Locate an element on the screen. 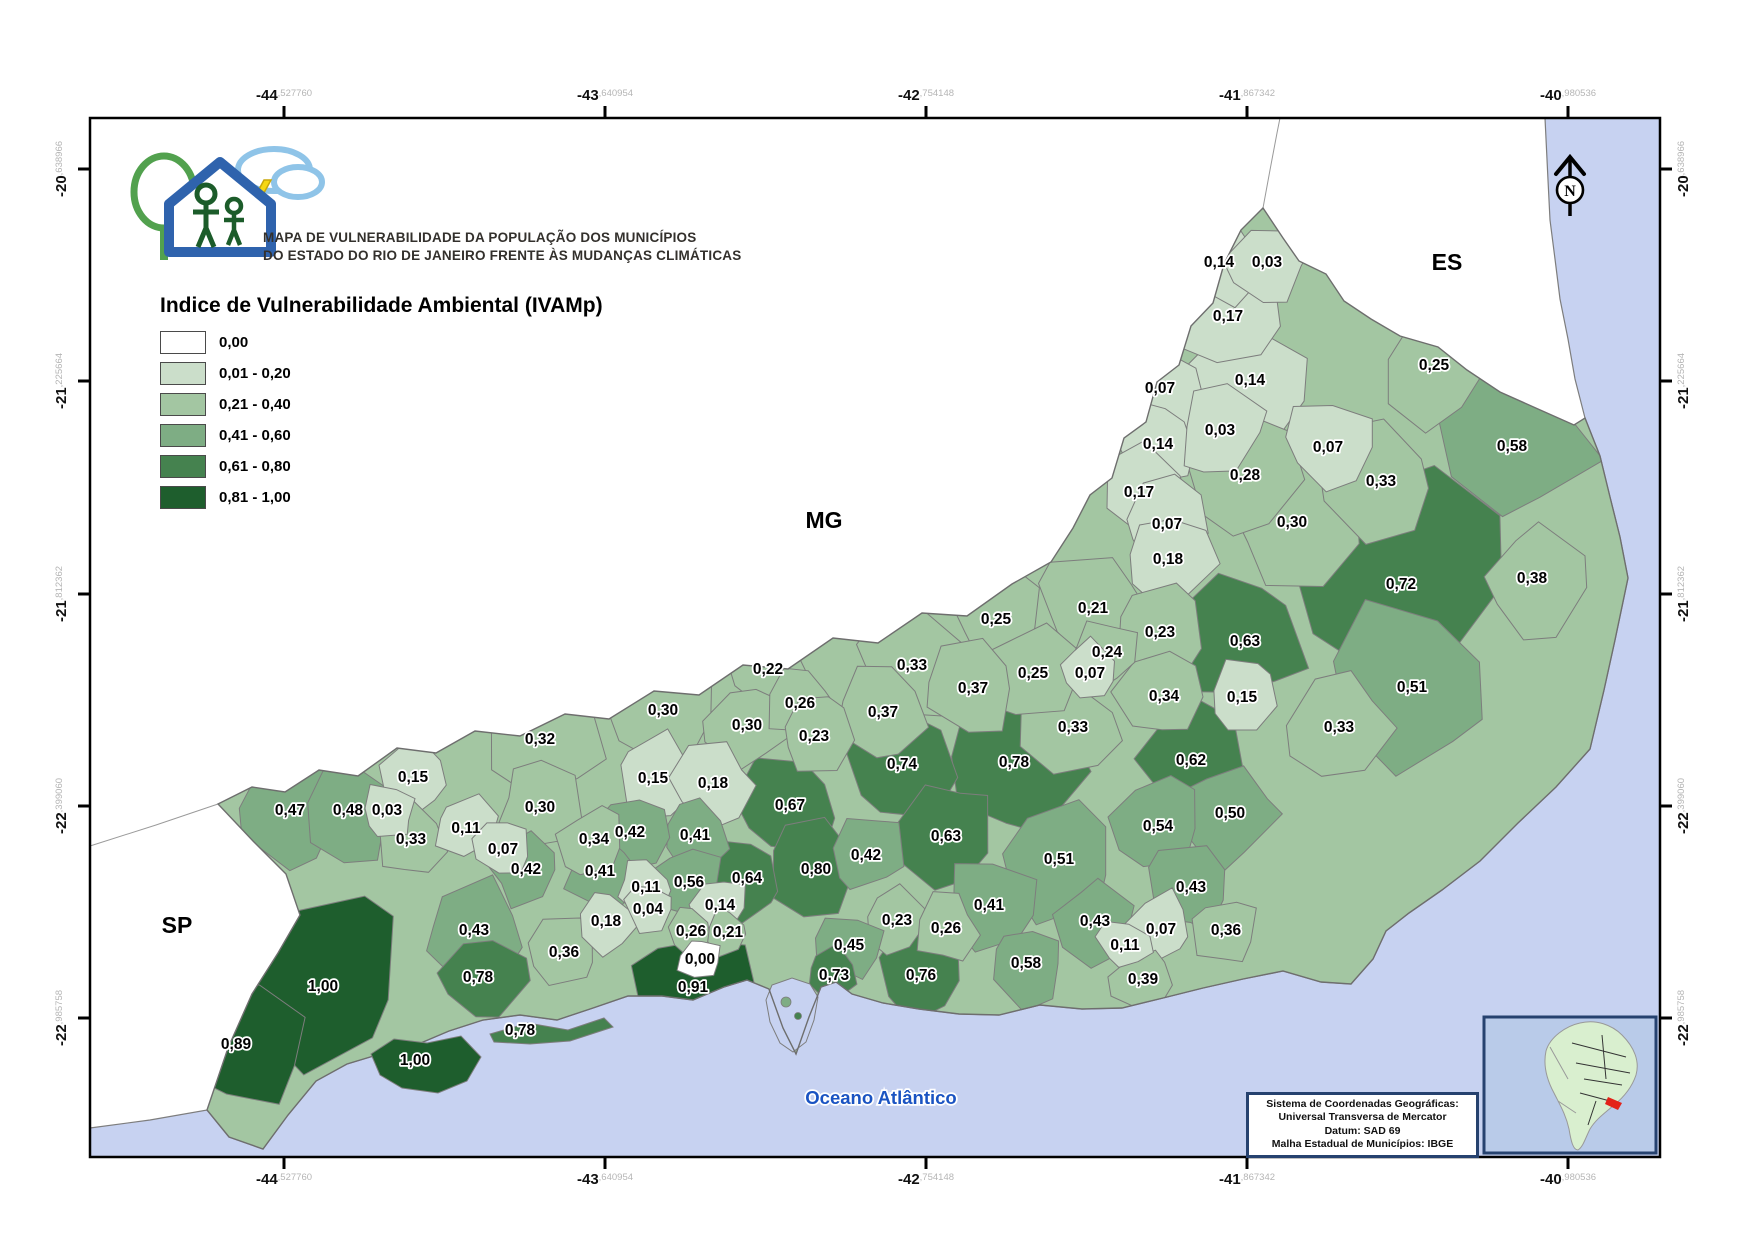 The height and width of the screenshot is (1239, 1753). municipality-value-label: 0,30 is located at coordinates (1292, 522).